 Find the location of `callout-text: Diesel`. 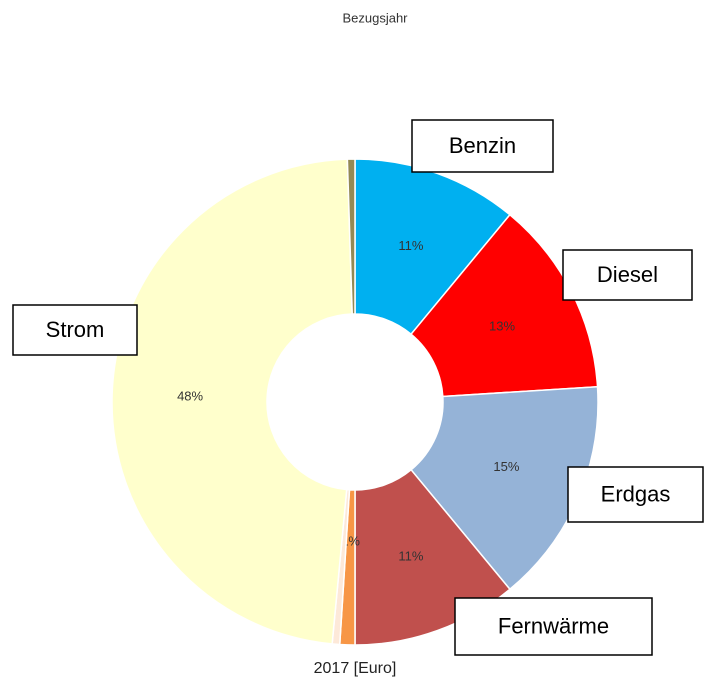

callout-text: Diesel is located at coordinates (627, 274).